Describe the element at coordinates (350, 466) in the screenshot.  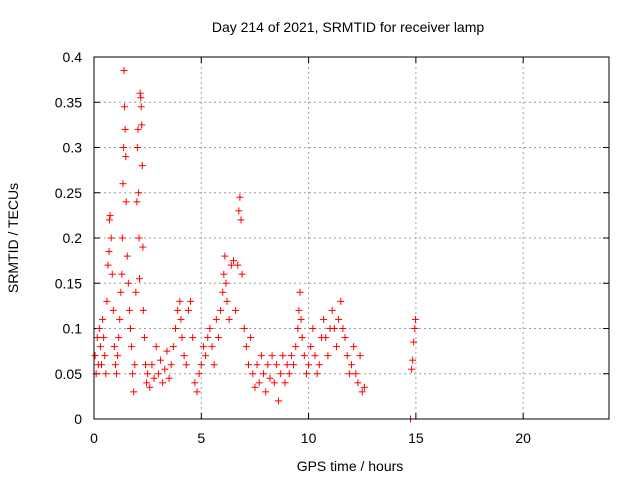
I see `x-axis-label: GPS time / hours` at that location.